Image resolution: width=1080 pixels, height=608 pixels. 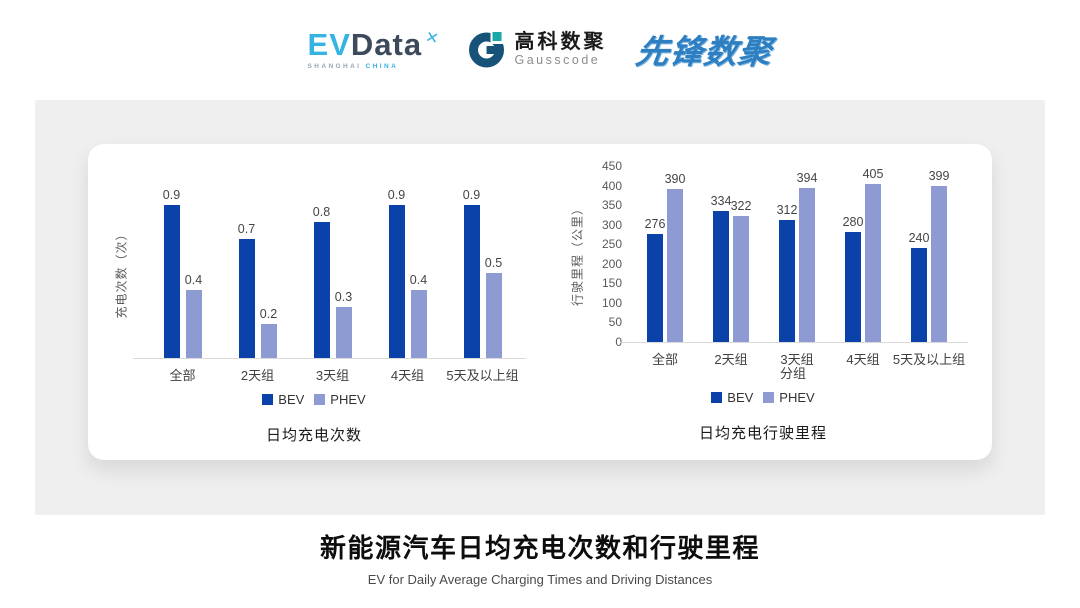 What do you see at coordinates (618, 342) in the screenshot?
I see `y-tick-label: 0` at bounding box center [618, 342].